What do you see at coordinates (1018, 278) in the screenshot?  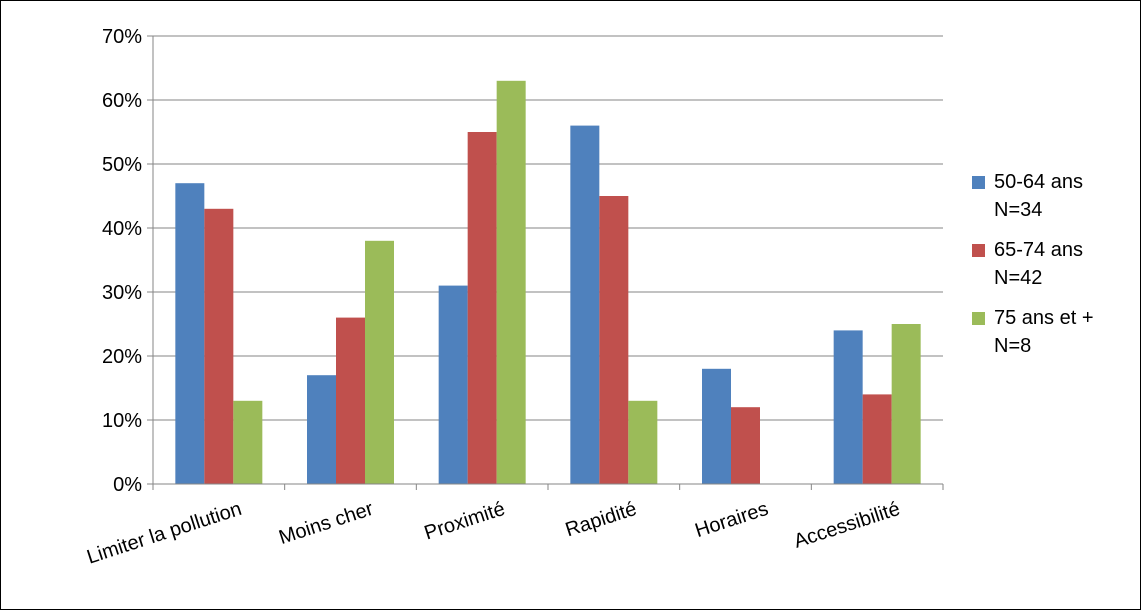 I see `legend-sample-size: N=42` at bounding box center [1018, 278].